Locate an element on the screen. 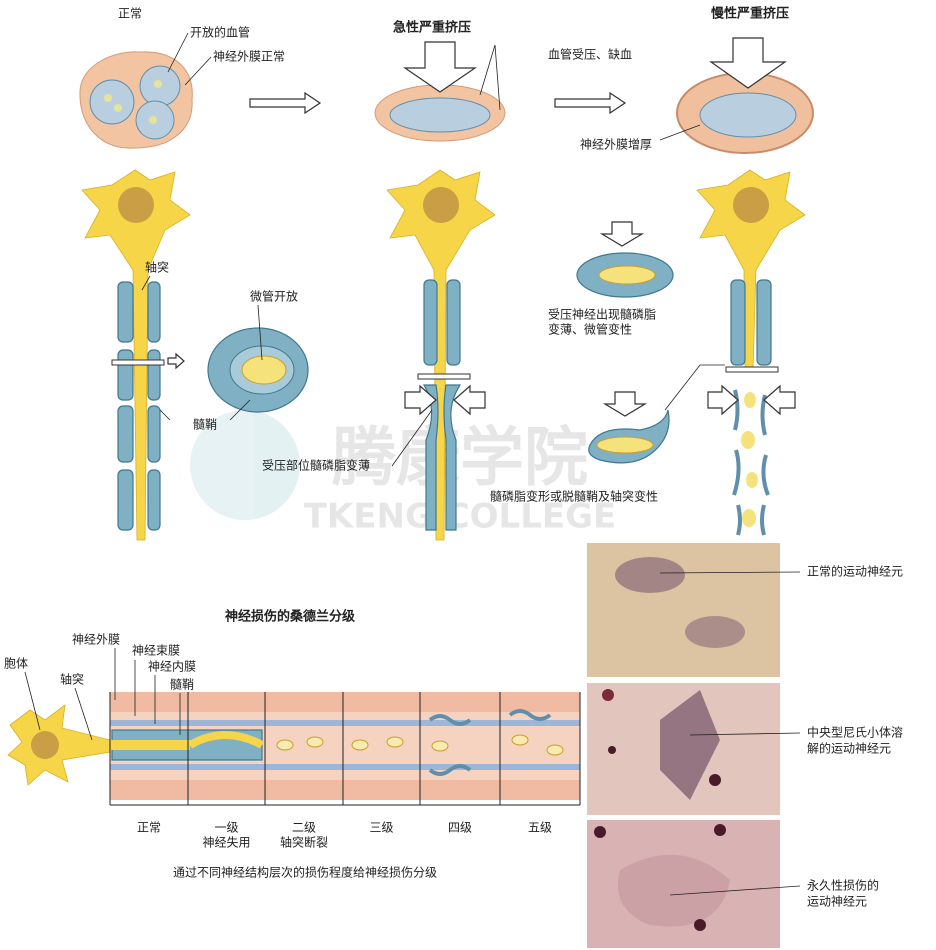 The width and height of the screenshot is (936, 950). acute-title: 急性严重挤压 is located at coordinates (432, 28).